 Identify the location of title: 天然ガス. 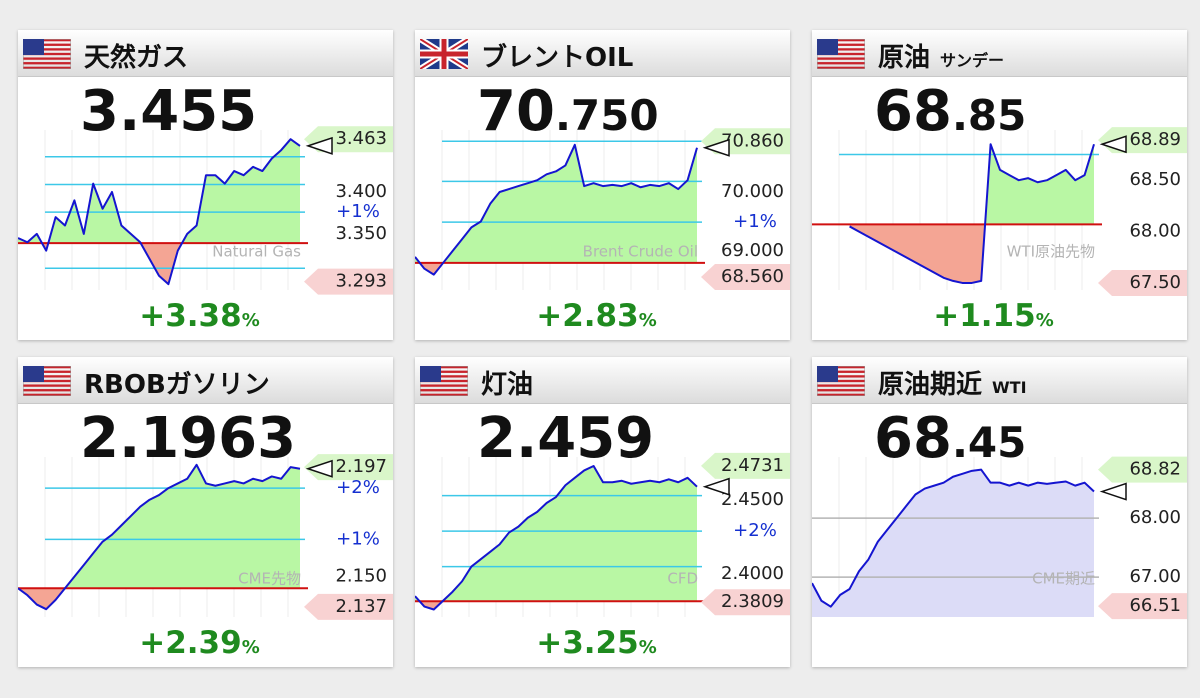
(136, 55).